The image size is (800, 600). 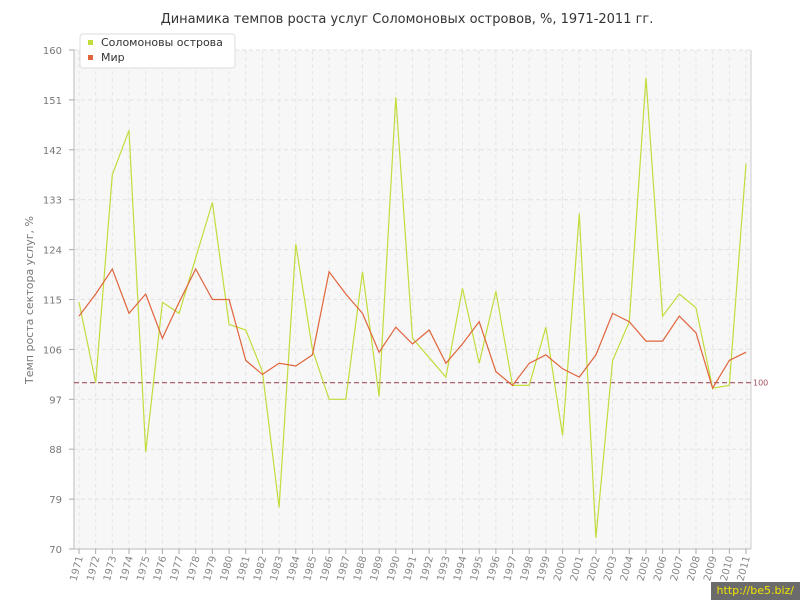 What do you see at coordinates (660, 568) in the screenshot?
I see `x-tick-label: 2006` at bounding box center [660, 568].